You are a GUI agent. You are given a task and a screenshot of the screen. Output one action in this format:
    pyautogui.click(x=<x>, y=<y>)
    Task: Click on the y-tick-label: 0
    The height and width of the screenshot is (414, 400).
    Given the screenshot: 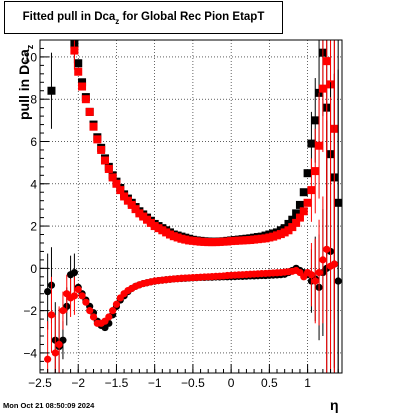 What is the action you would take?
    pyautogui.click(x=33, y=269)
    